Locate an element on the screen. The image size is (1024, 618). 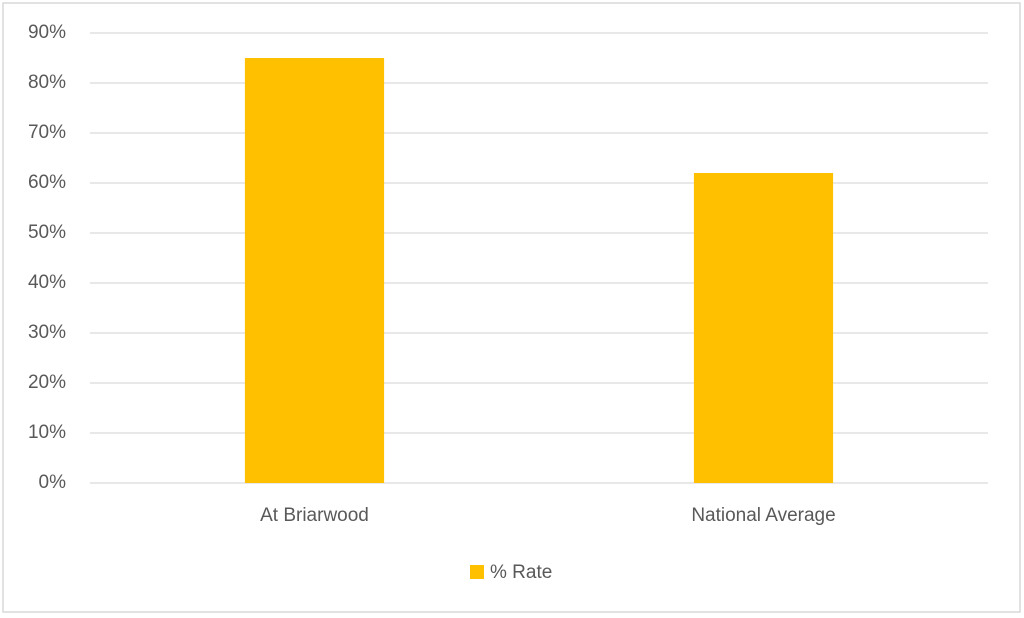
x-tick-label: National Average is located at coordinates (763, 515).